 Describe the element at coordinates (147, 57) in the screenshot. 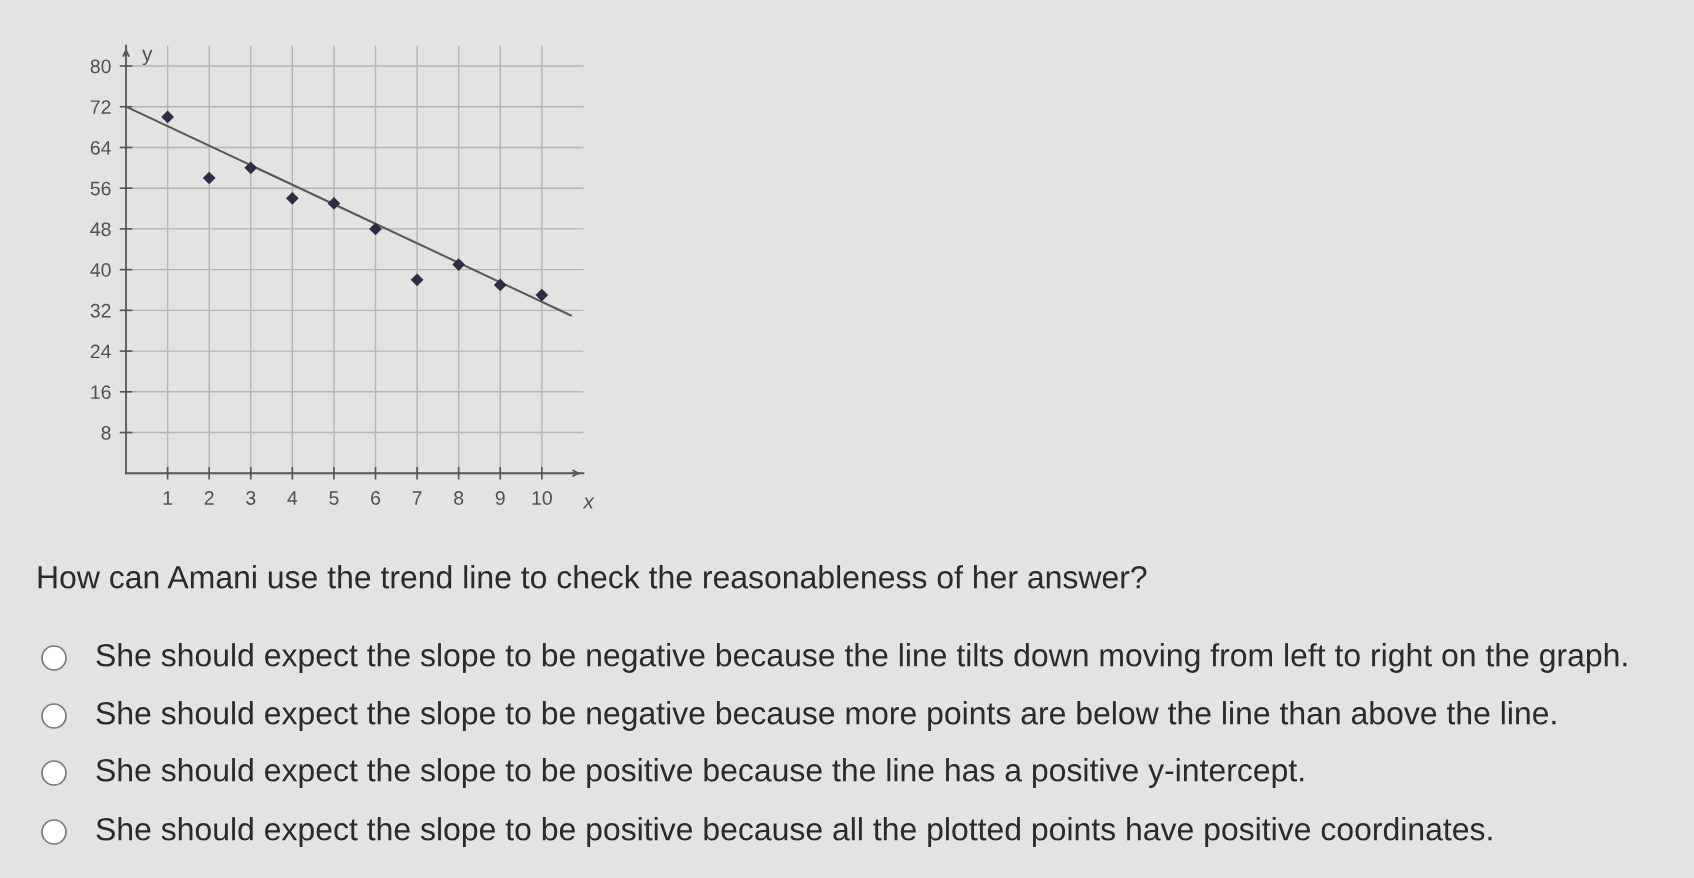

I see `y-axis-title: y` at that location.